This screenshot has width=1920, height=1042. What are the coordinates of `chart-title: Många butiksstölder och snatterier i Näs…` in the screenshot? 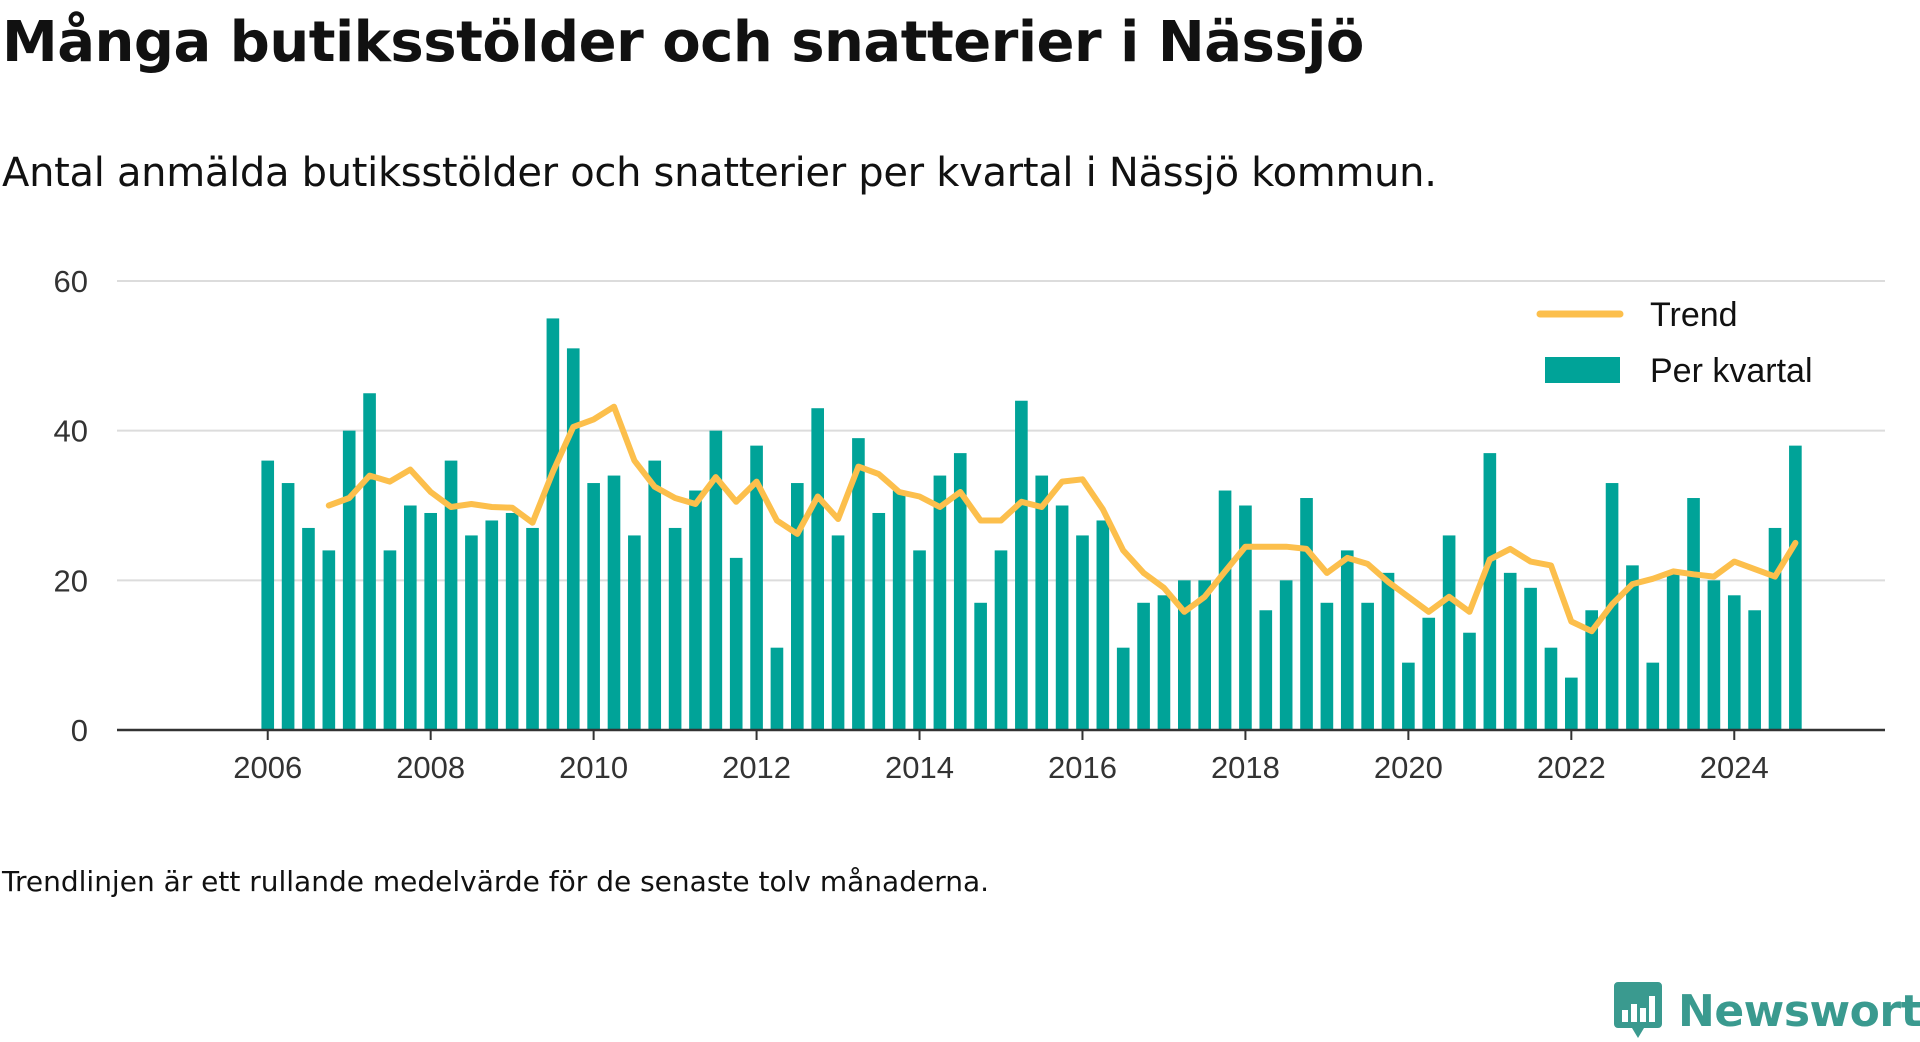 It's located at (683, 42).